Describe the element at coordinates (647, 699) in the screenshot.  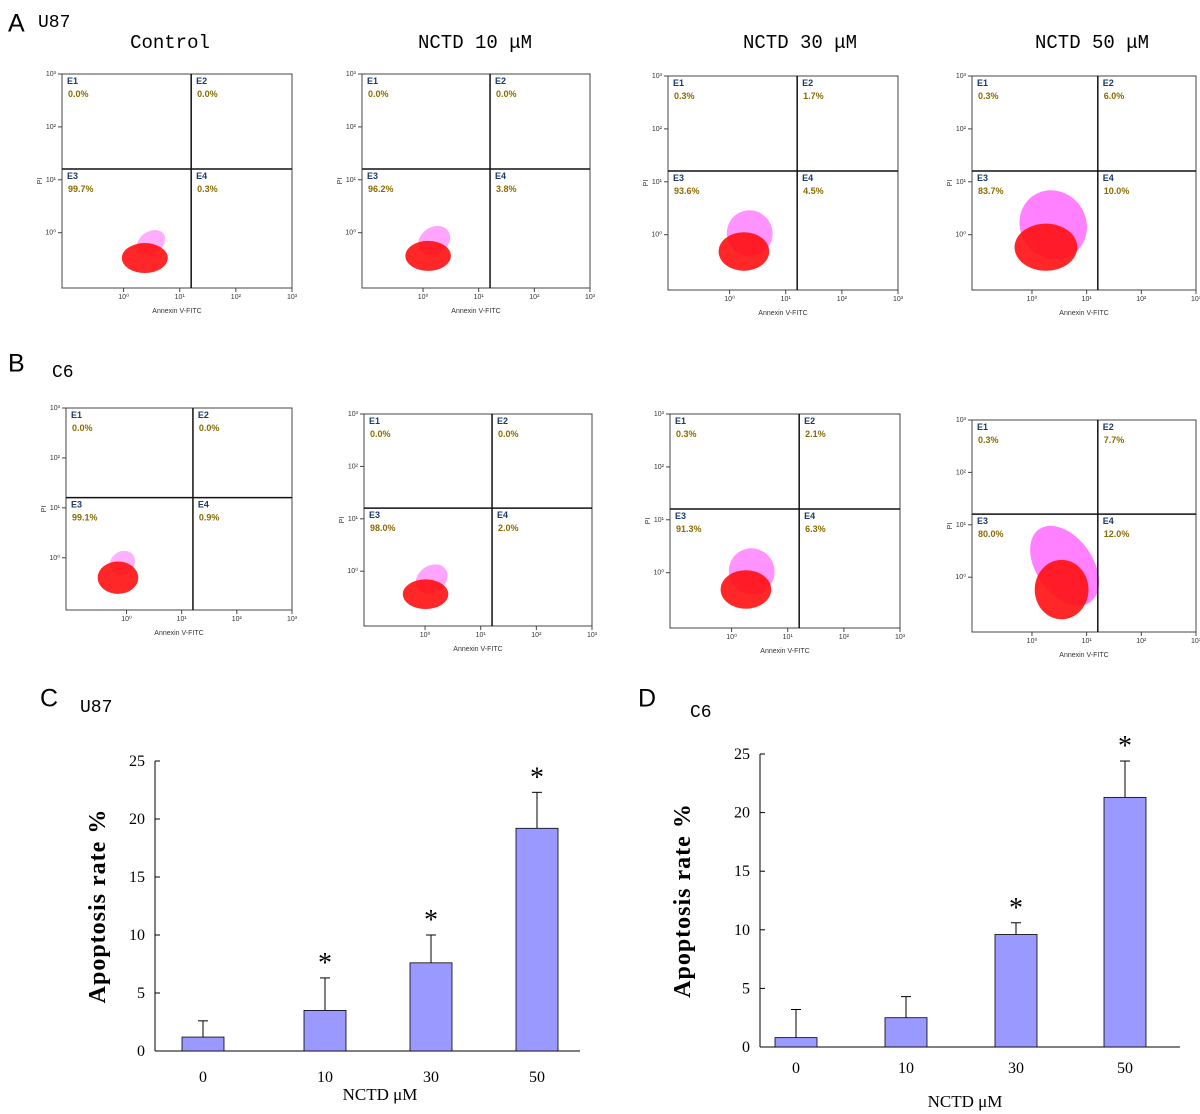
I see `panel-letter: D` at that location.